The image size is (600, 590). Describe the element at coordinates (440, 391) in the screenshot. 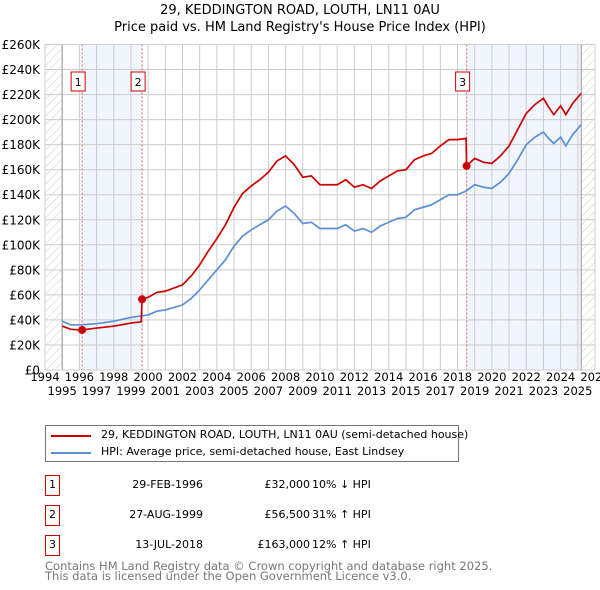

I see `x-tick-label: 2017` at that location.